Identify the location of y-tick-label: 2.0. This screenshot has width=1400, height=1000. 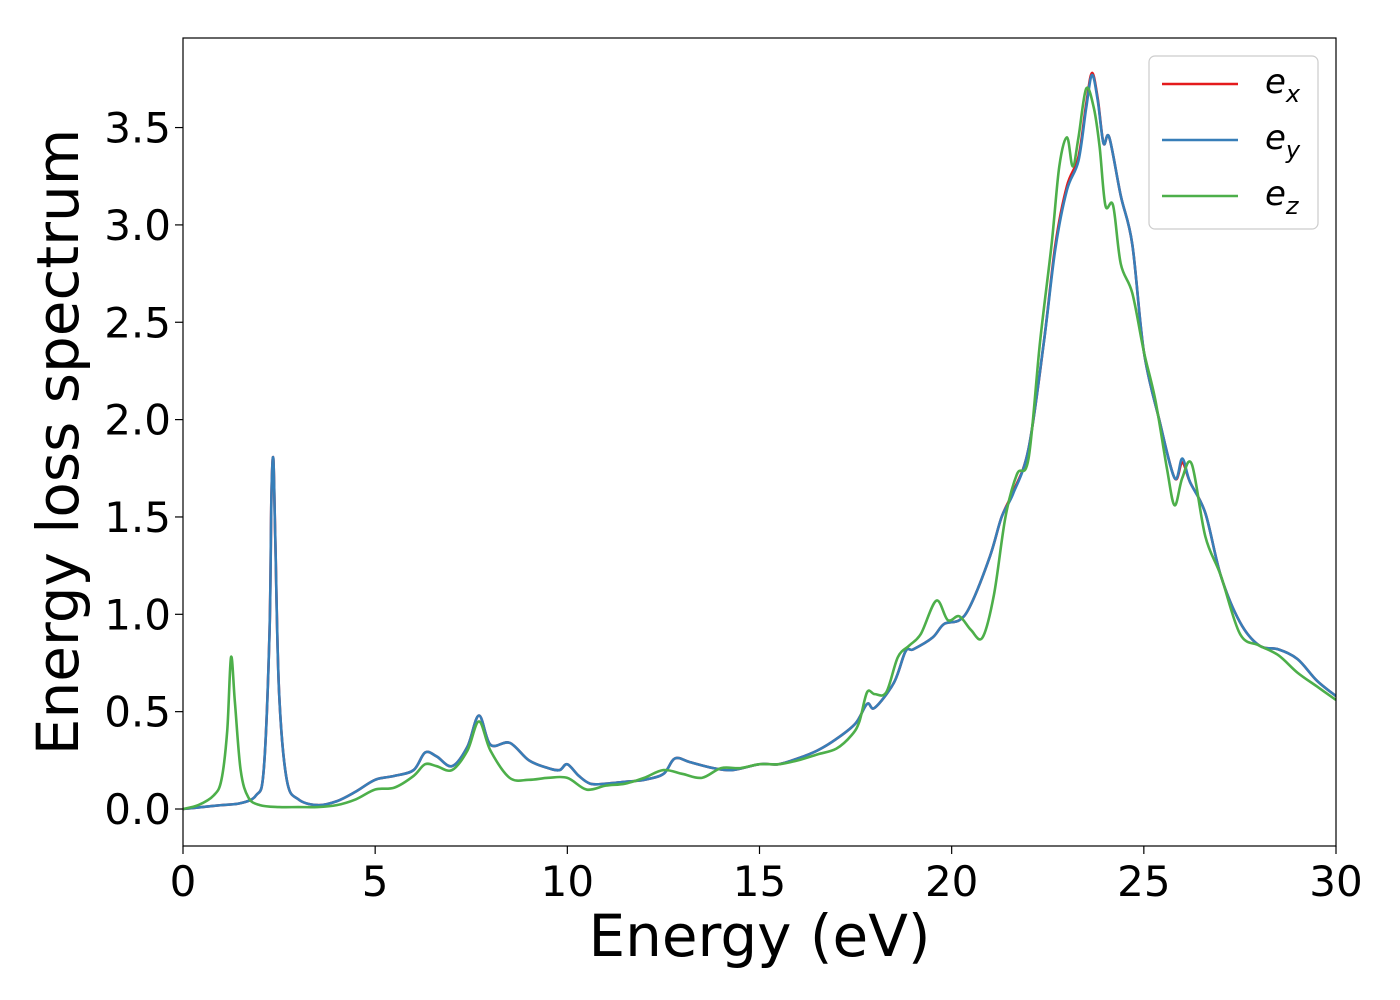
(137, 420).